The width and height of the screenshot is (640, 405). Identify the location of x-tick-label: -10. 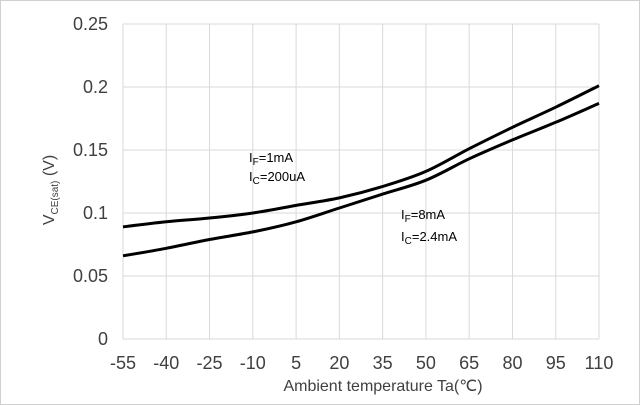
(253, 363).